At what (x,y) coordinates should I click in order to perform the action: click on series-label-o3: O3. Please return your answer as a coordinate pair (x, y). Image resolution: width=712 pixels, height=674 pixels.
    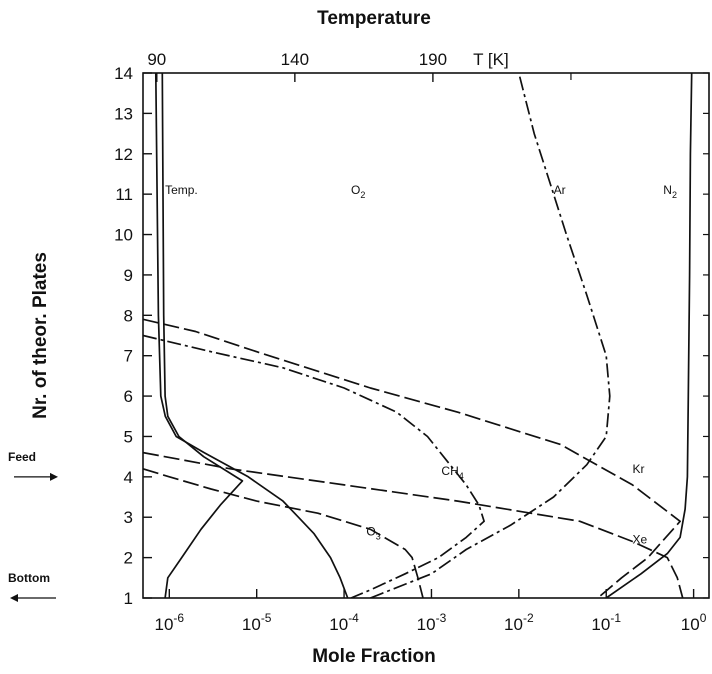
    Looking at the image, I should click on (373, 532).